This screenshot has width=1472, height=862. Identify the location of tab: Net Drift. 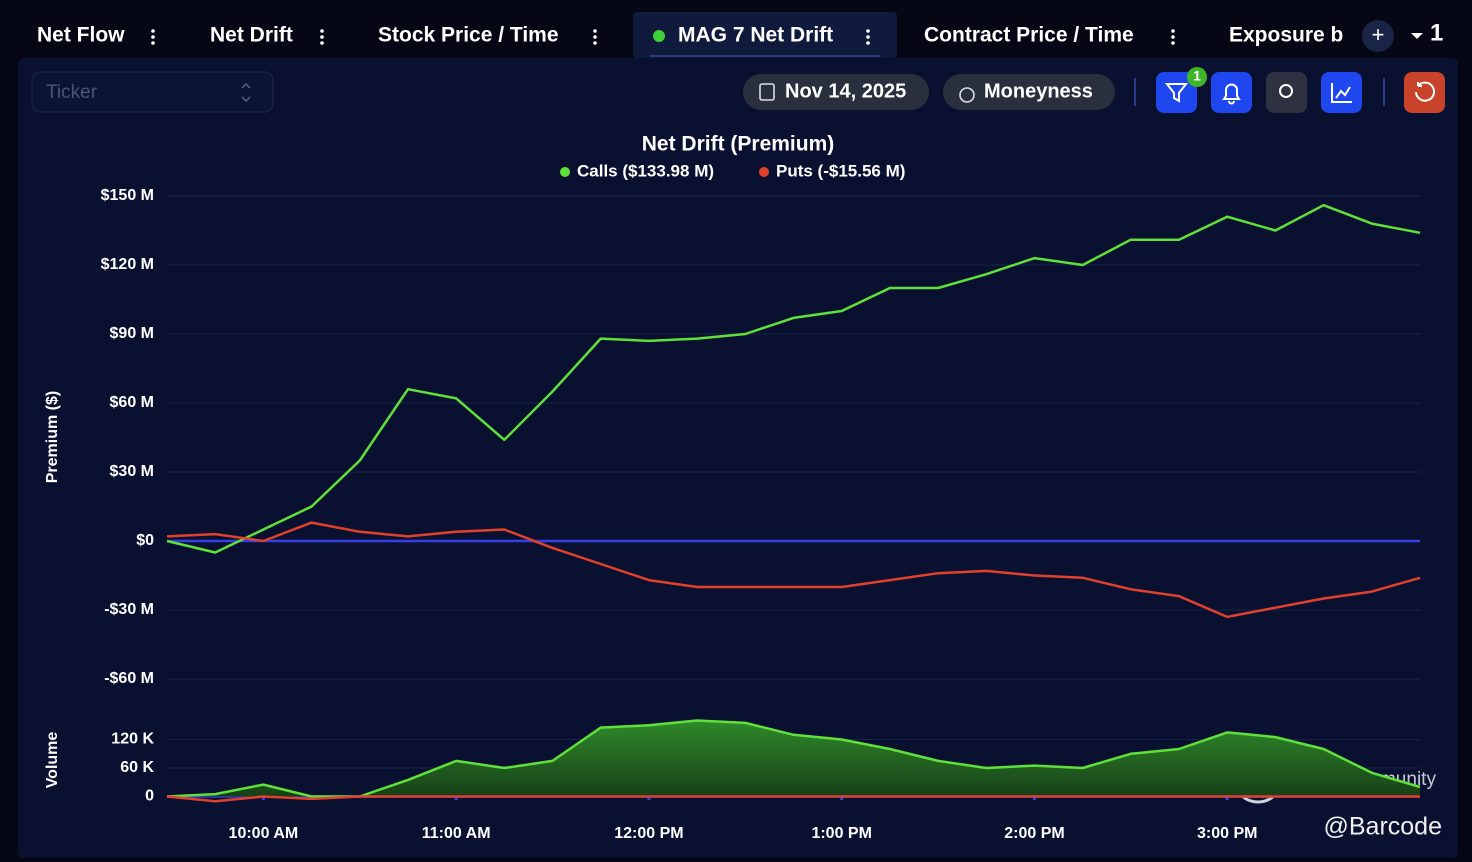
(251, 35).